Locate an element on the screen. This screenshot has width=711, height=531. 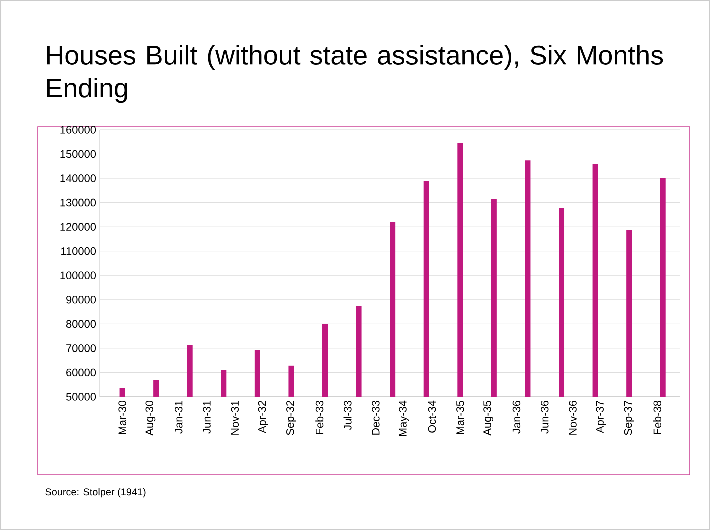
y-tick-label: 110000 is located at coordinates (79, 251).